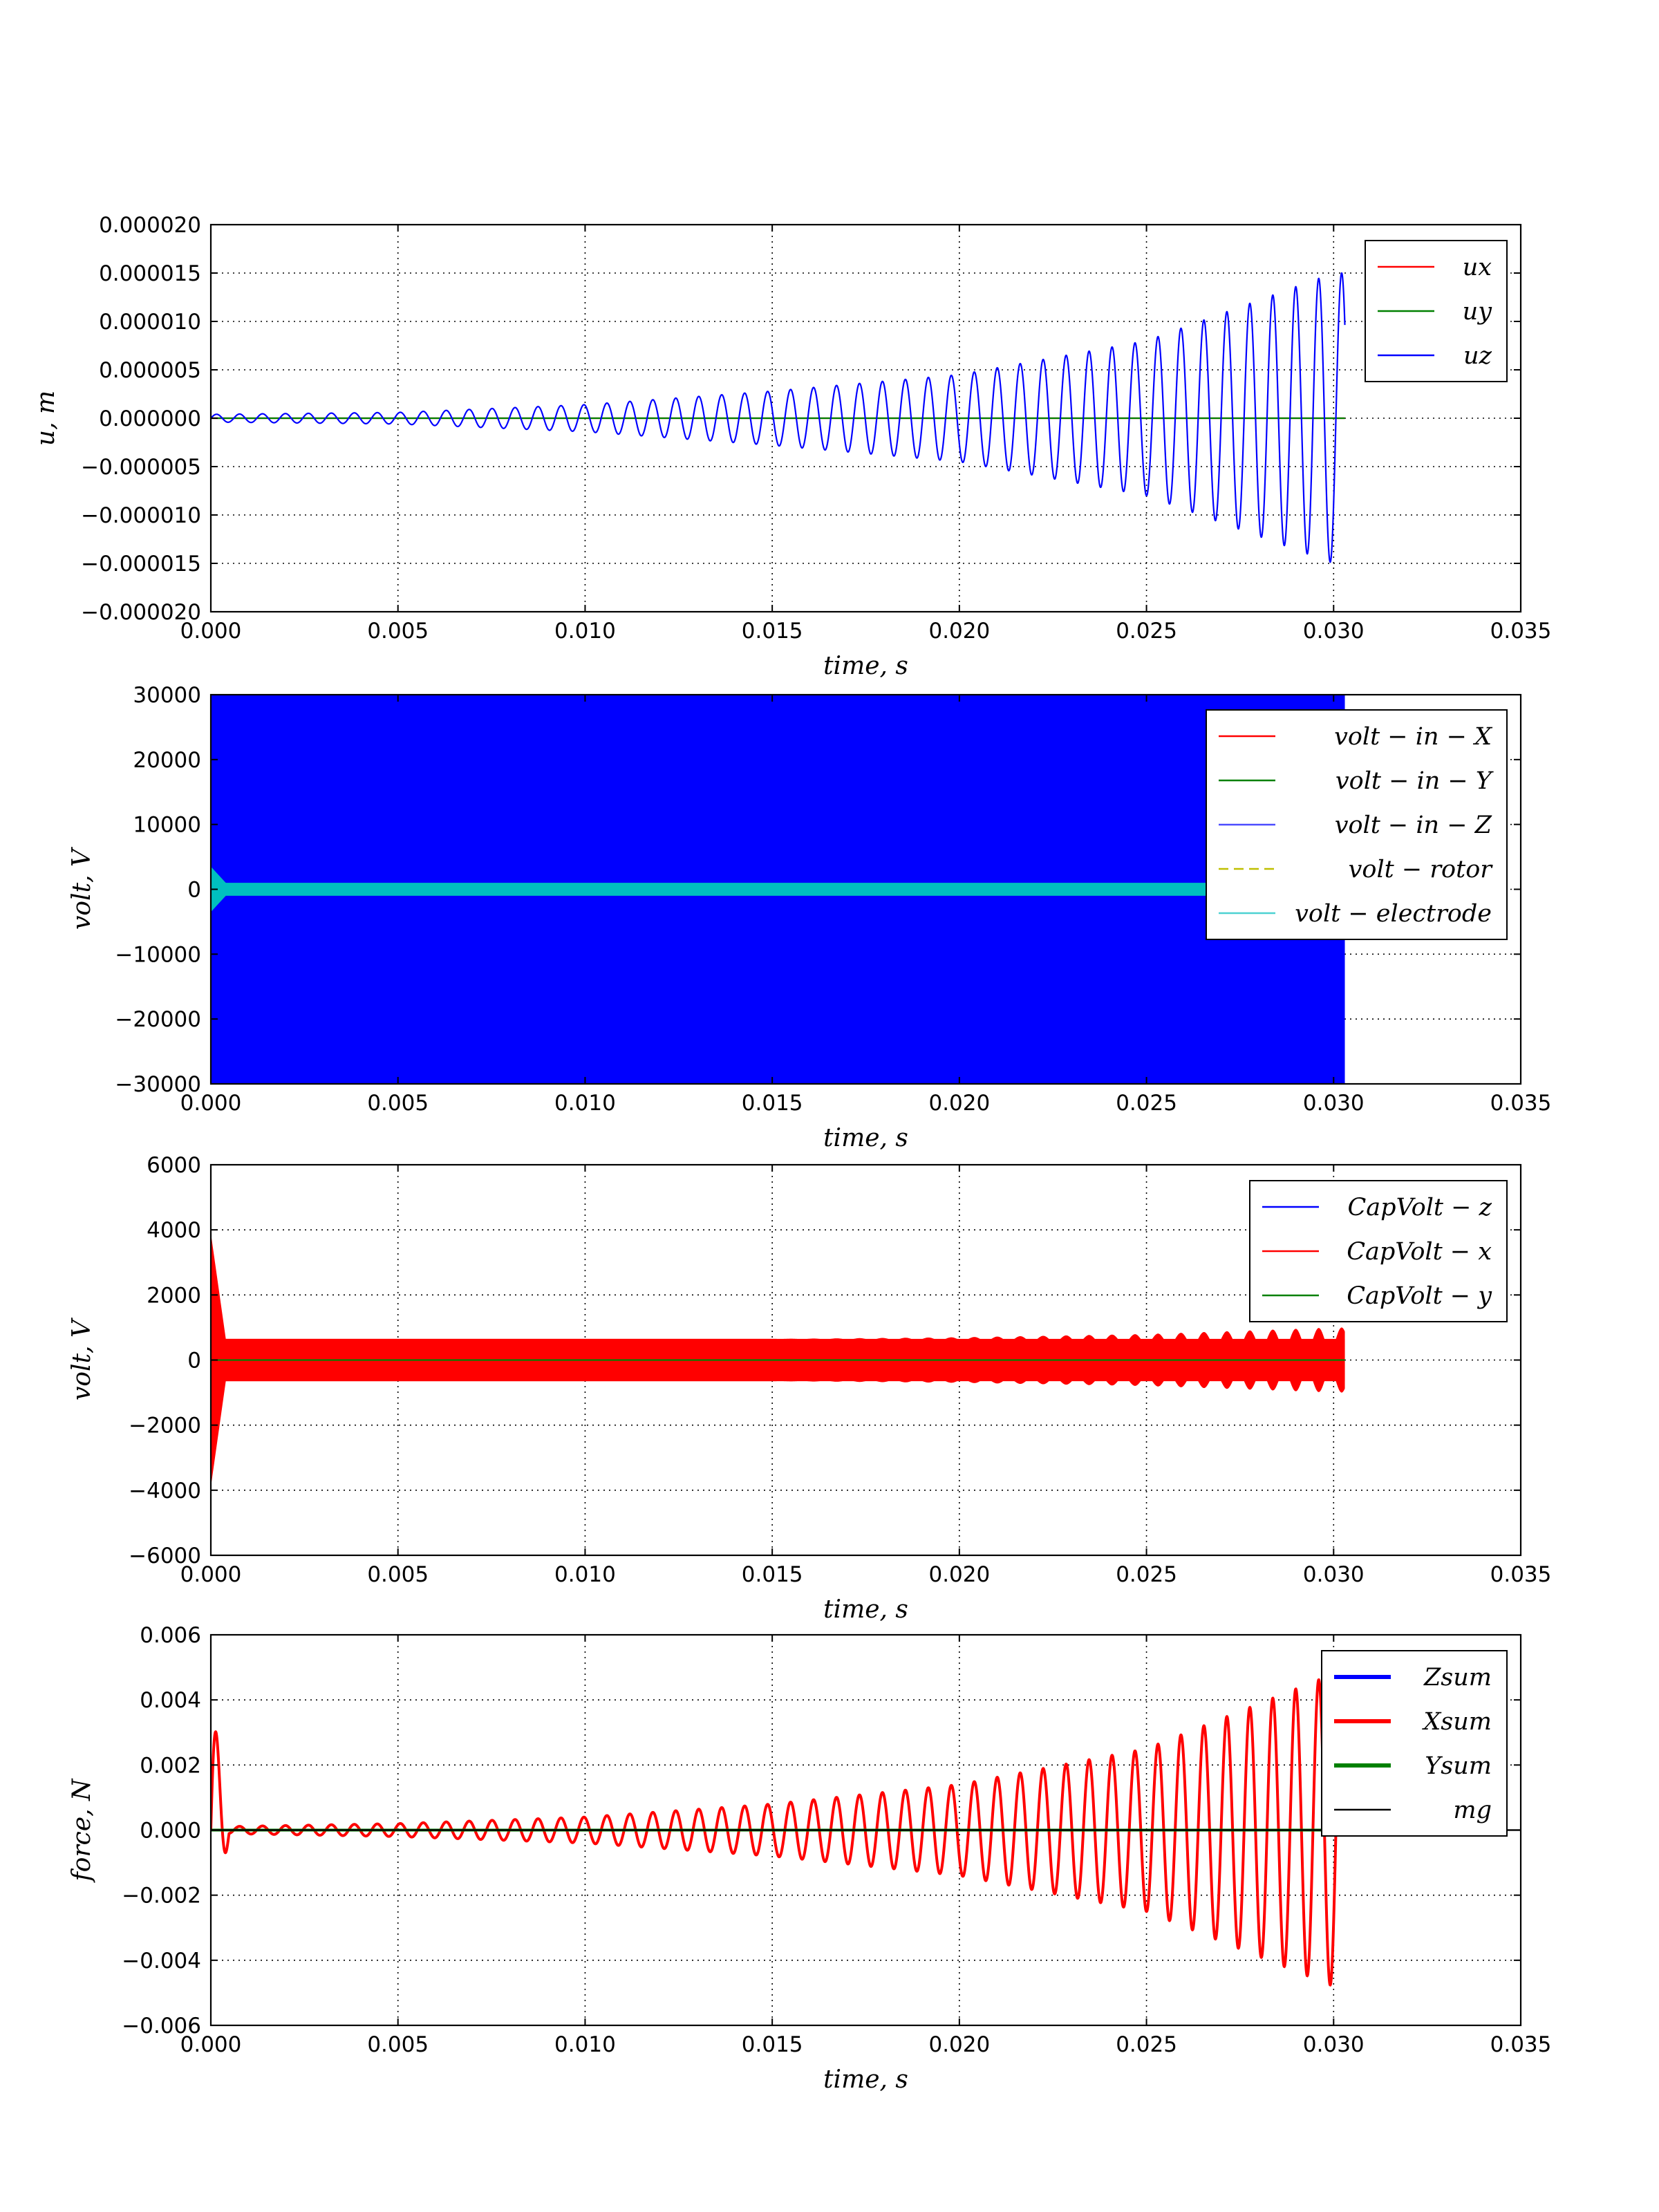 This screenshot has width=1659, height=2212. What do you see at coordinates (141, 467) in the screenshot?
I see `y-tick-label: −0.000005` at bounding box center [141, 467].